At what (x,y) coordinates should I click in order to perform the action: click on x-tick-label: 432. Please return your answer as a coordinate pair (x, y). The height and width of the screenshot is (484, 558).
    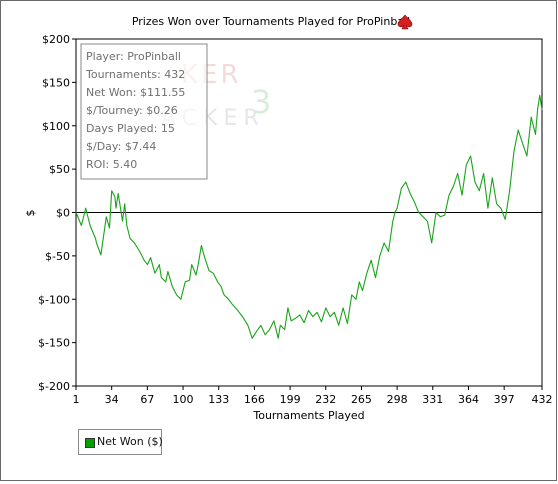
    Looking at the image, I should click on (542, 399).